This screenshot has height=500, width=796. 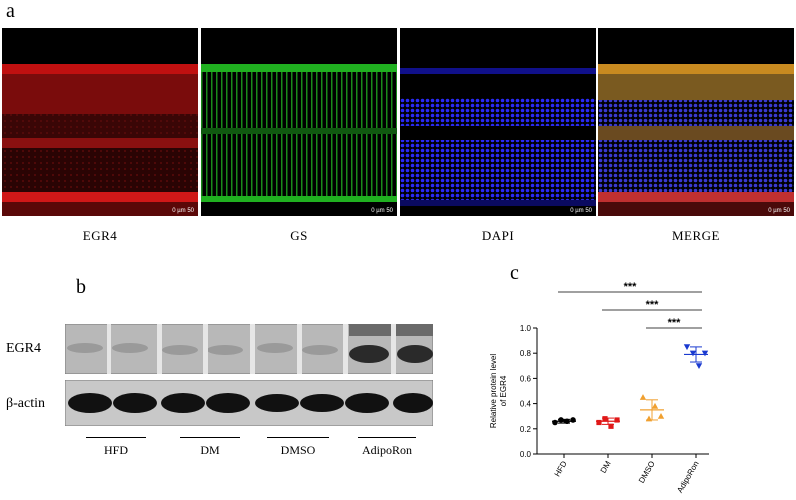 What do you see at coordinates (687, 477) in the screenshot?
I see `x-tick-label: AdipoRon` at bounding box center [687, 477].